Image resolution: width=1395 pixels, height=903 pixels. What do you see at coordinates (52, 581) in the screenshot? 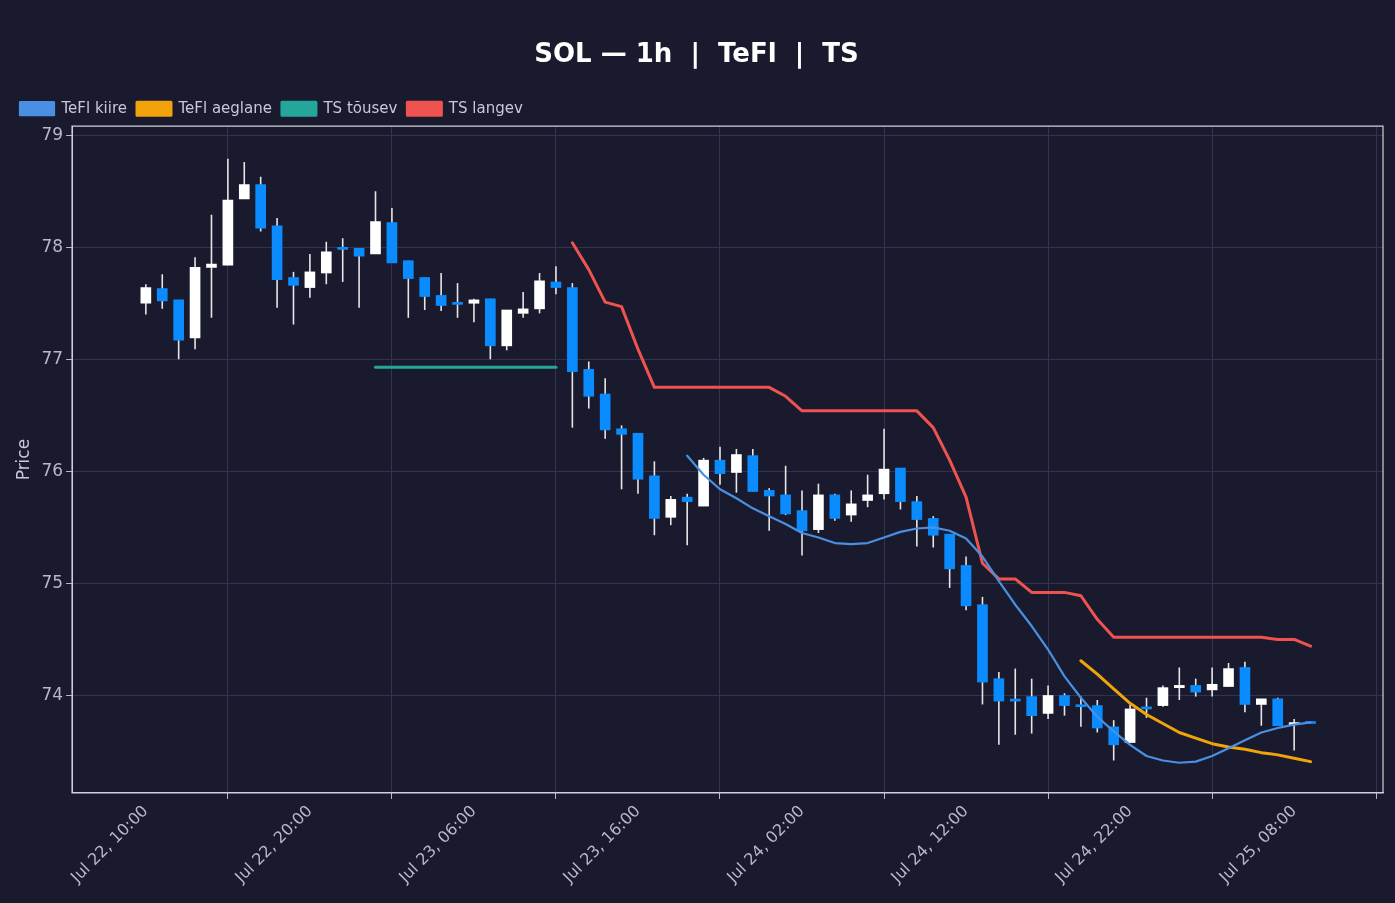
I see `y-tick-label: 75` at bounding box center [52, 581].